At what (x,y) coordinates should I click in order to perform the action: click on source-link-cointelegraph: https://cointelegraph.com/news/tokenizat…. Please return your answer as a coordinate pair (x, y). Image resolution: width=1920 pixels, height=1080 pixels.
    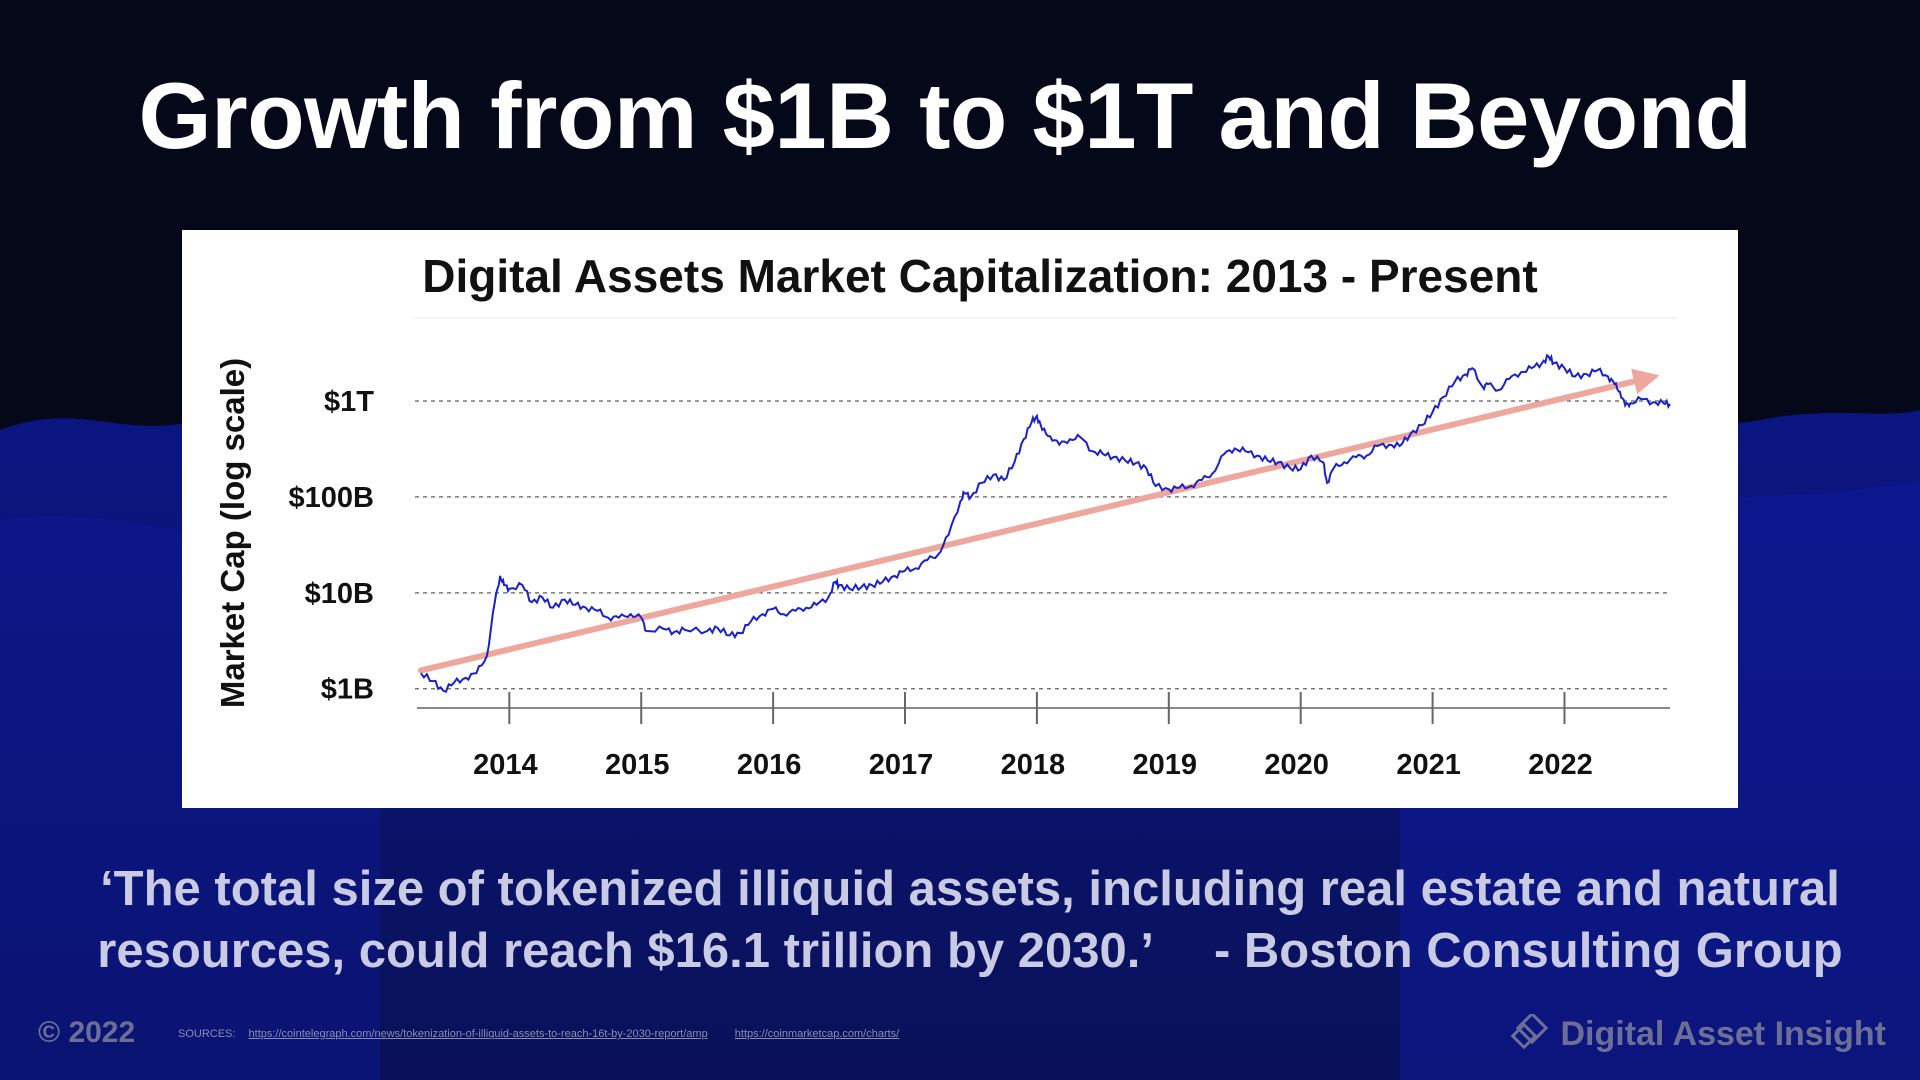
    Looking at the image, I should click on (478, 1034).